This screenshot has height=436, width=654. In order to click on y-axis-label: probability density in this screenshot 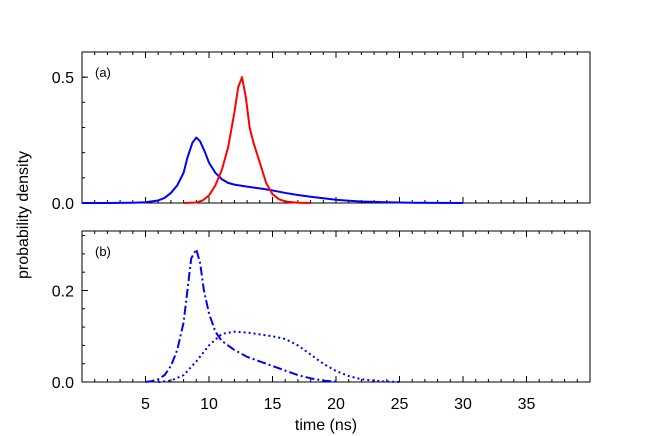, I will do `click(23, 215)`.